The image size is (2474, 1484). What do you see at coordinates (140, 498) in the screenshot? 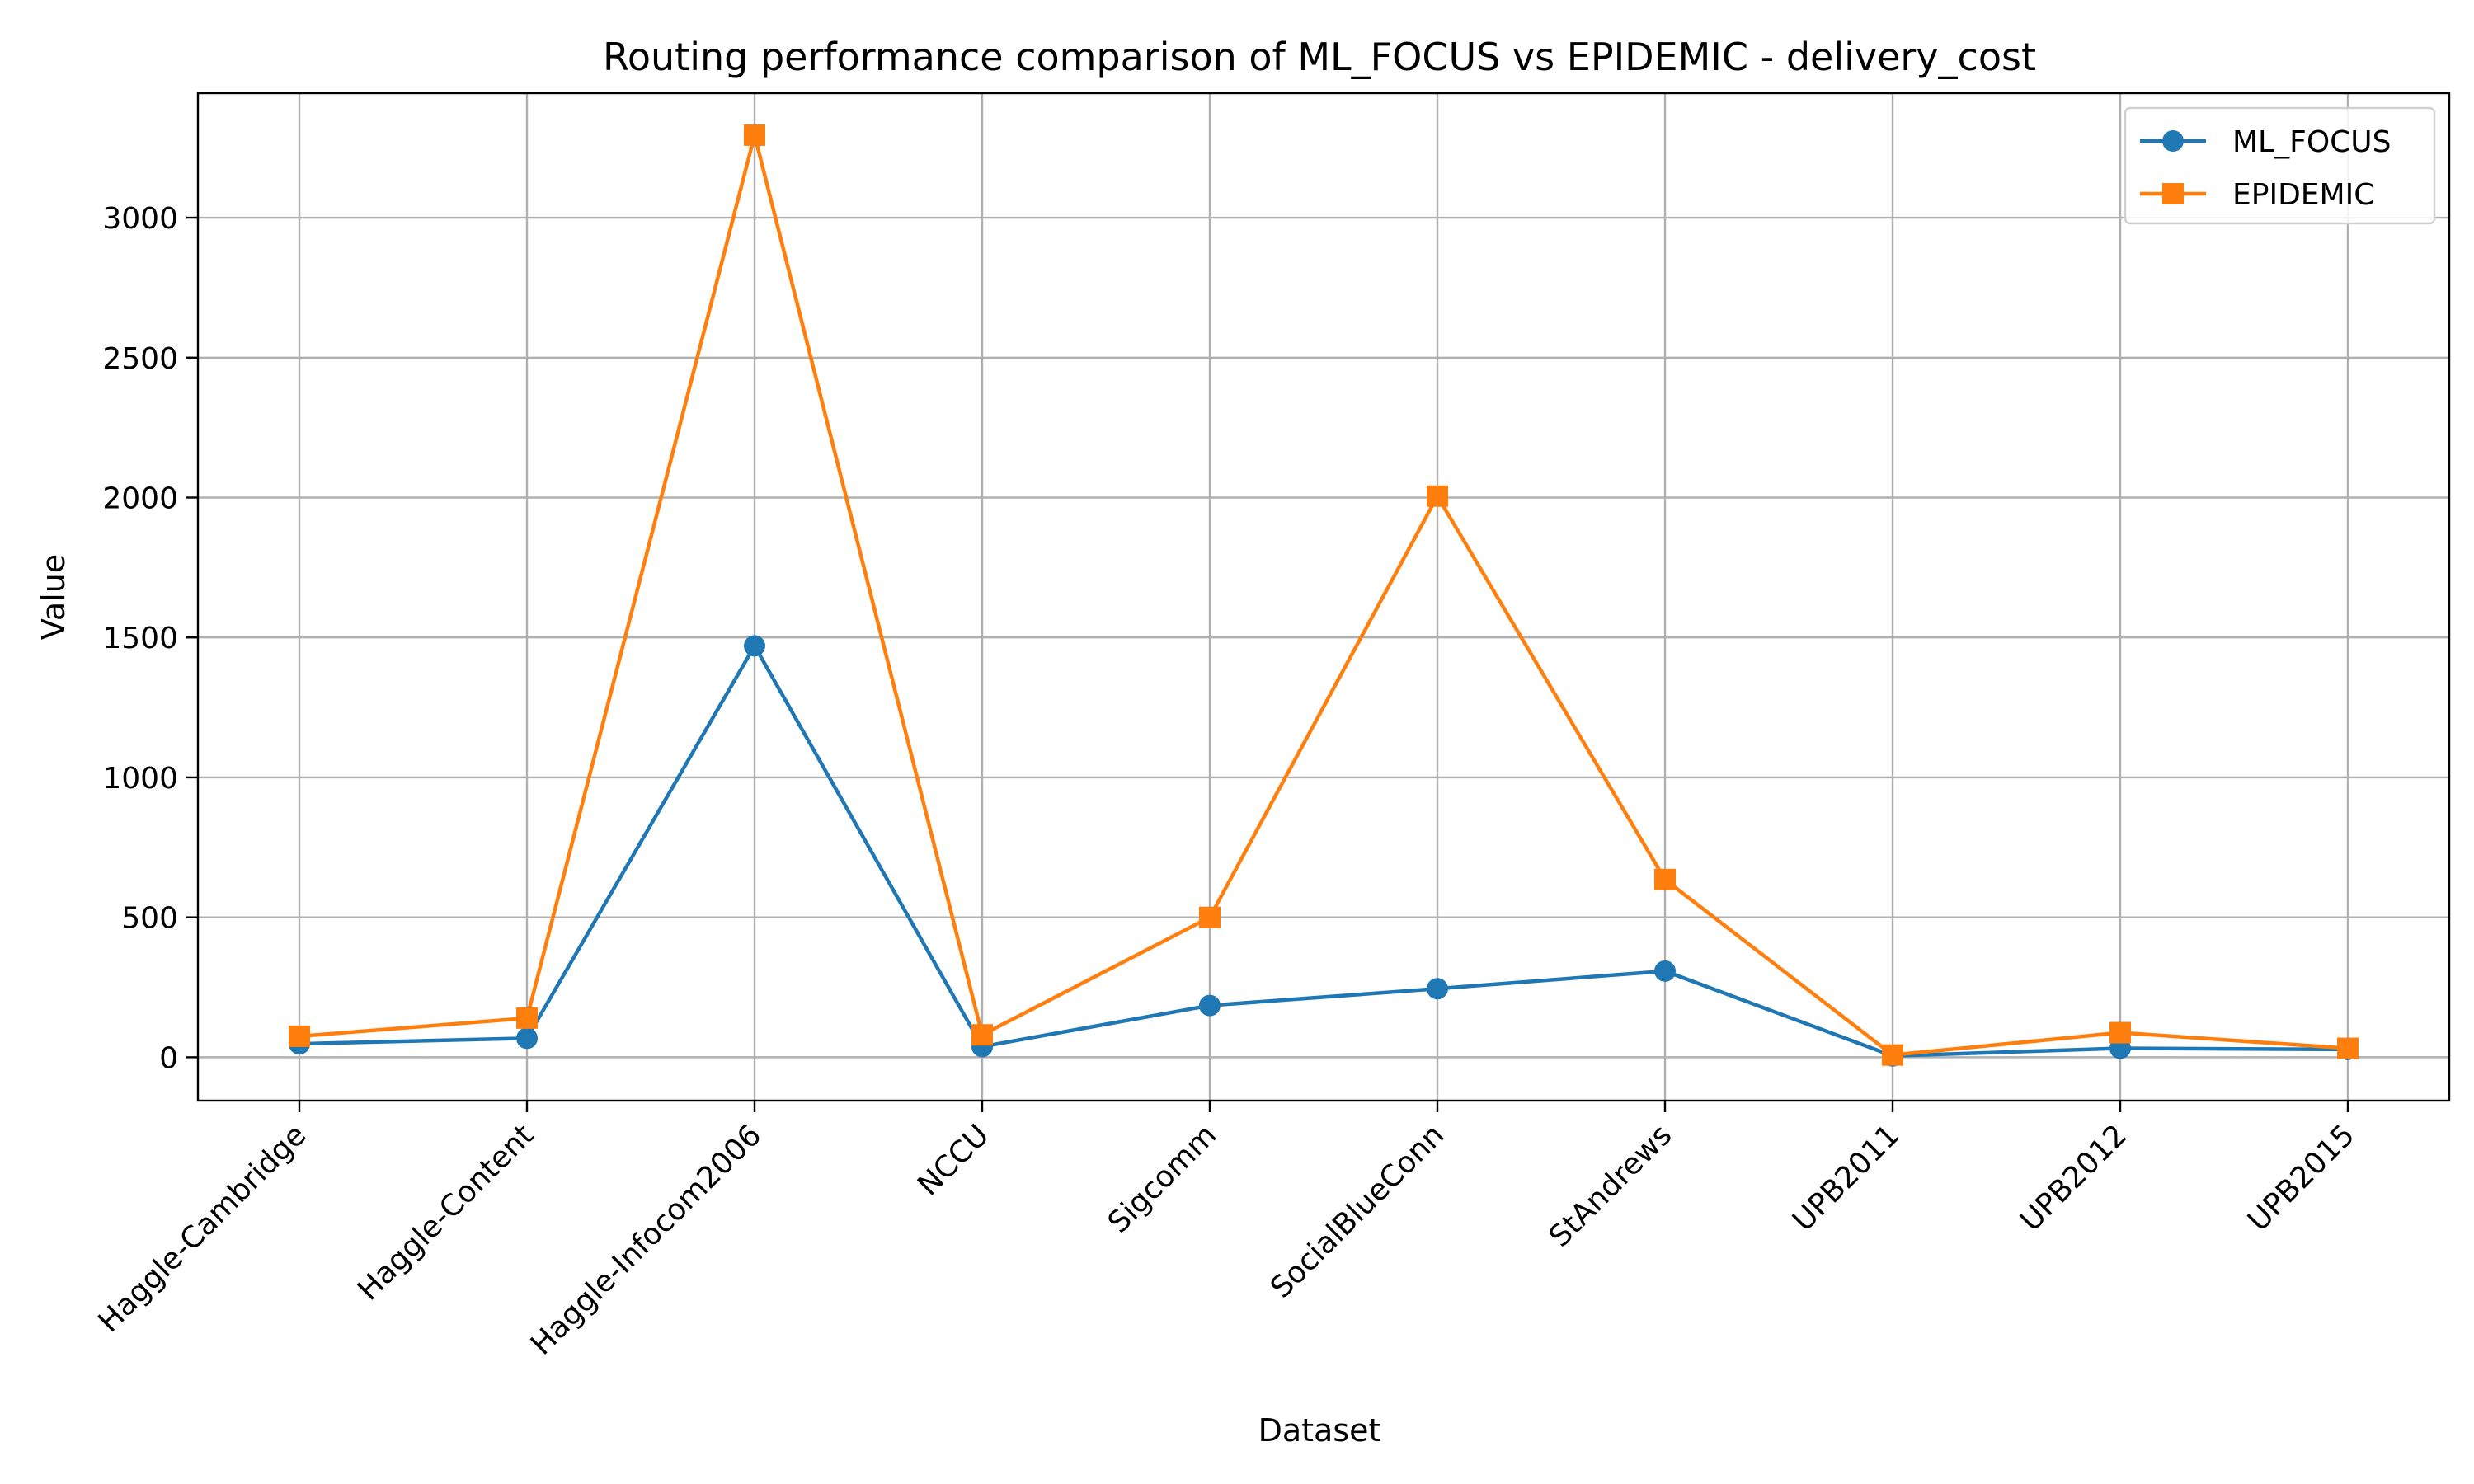
I see `y-tick-label: 2000` at bounding box center [140, 498].